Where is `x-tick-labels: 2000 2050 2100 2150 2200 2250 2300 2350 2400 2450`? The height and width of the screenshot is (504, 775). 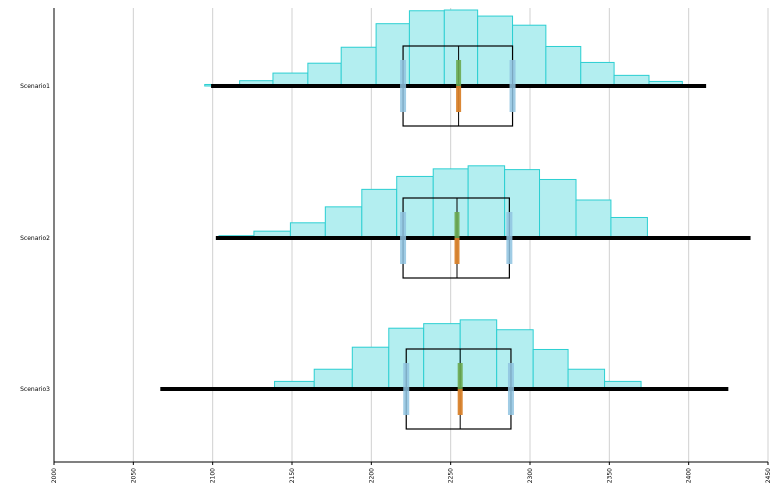
x-tick-labels: 2000 2050 2100 2150 2200 2250 2300 2350 2400 2450 is located at coordinates (411, 475).